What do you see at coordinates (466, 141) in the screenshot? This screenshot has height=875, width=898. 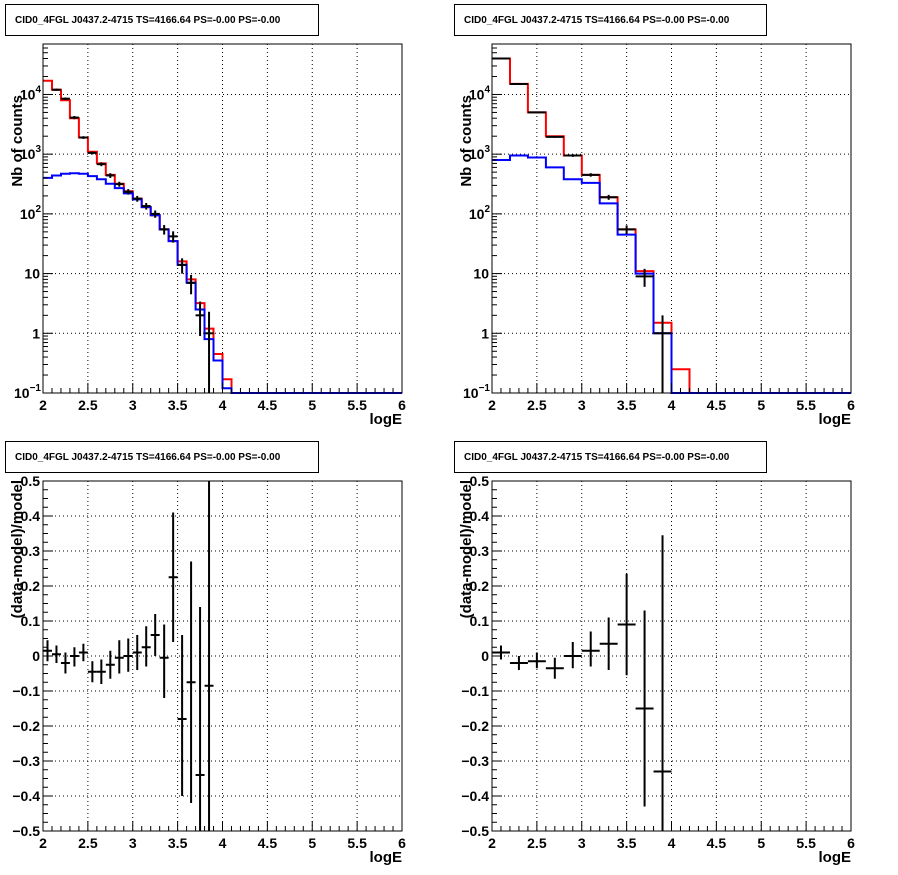 I see `y-axis-label: Nb of counts` at bounding box center [466, 141].